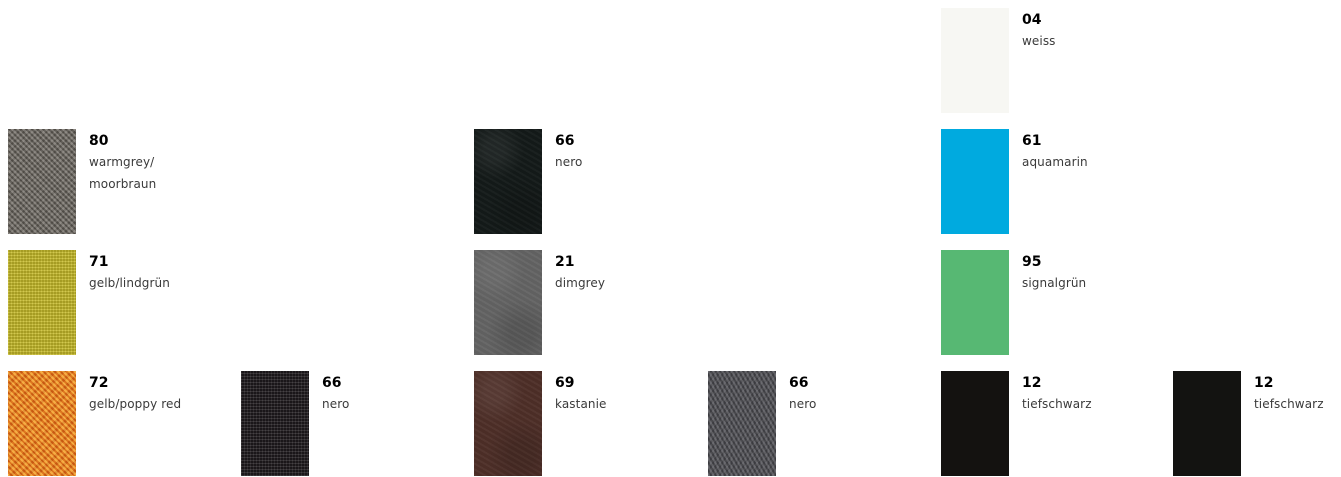 This screenshot has width=1341, height=477. What do you see at coordinates (565, 383) in the screenshot?
I see `swatch-code: 69` at bounding box center [565, 383].